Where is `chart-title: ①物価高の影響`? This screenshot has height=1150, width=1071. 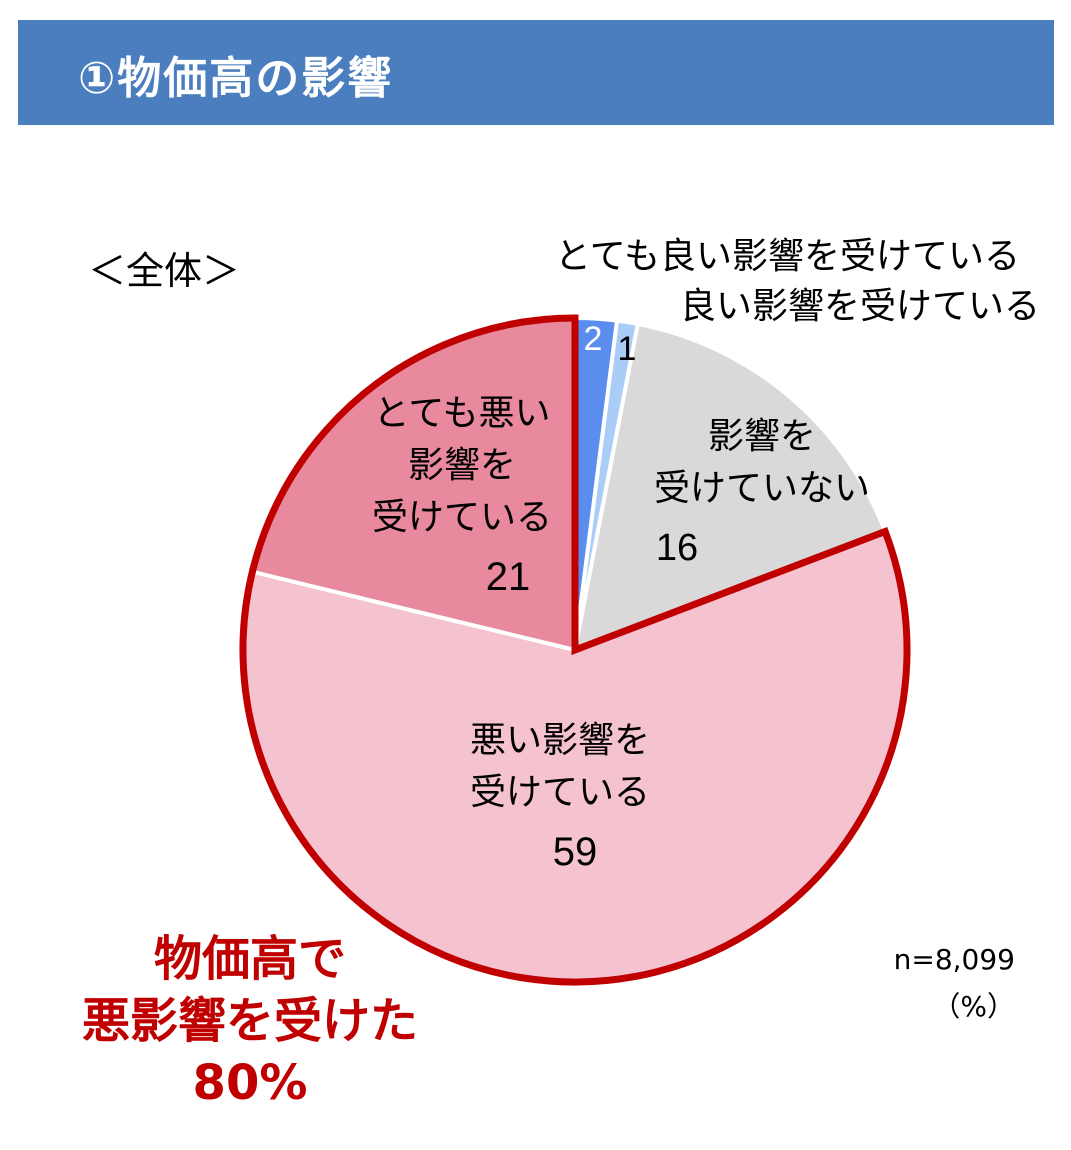
chart-title: ①物価高の影響 is located at coordinates (236, 78).